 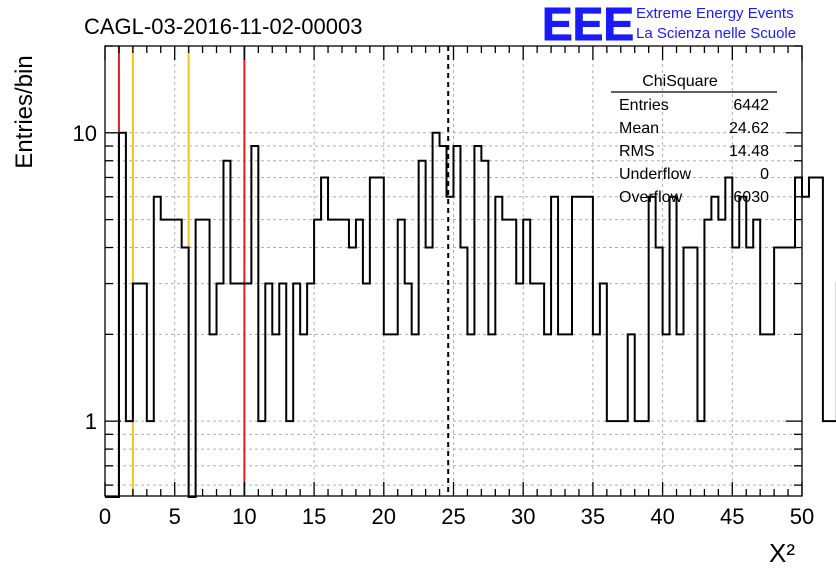 I want to click on x-tick-label: 10, so click(x=244, y=516).